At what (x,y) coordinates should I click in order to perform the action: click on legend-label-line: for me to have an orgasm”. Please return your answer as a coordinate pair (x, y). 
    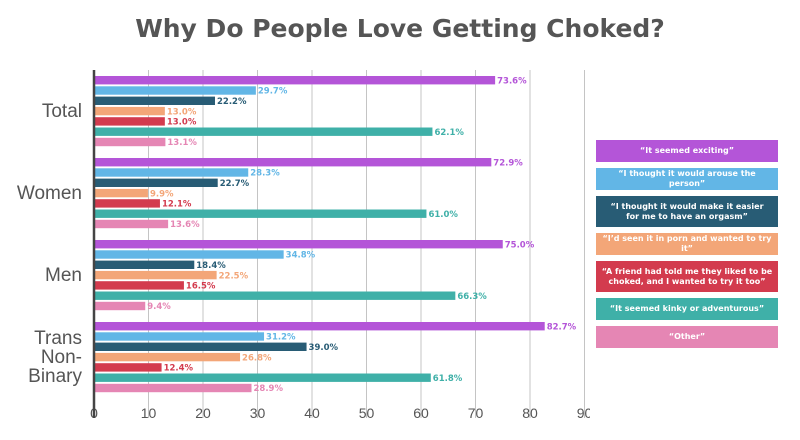
    Looking at the image, I should click on (687, 216).